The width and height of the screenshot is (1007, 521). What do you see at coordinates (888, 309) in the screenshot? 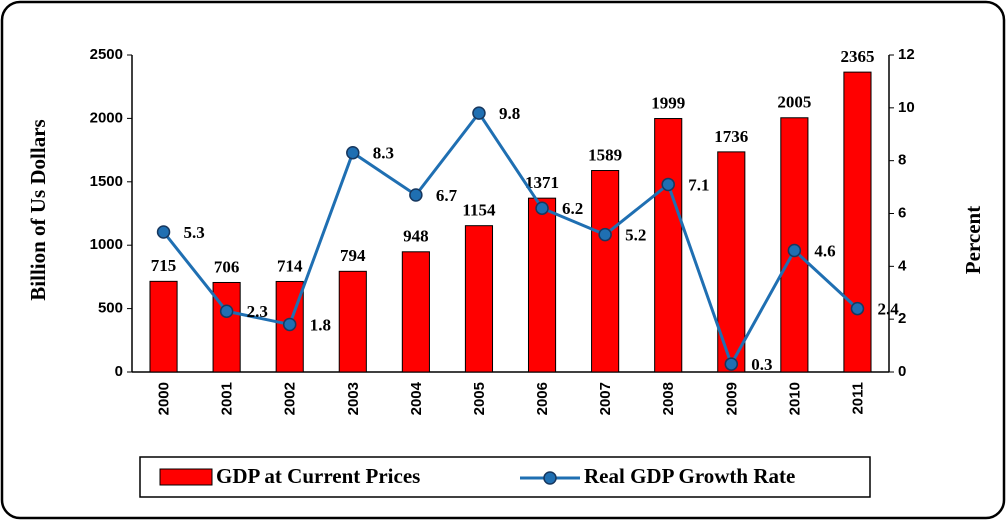
I see `line-value-label: 2.4` at bounding box center [888, 309].